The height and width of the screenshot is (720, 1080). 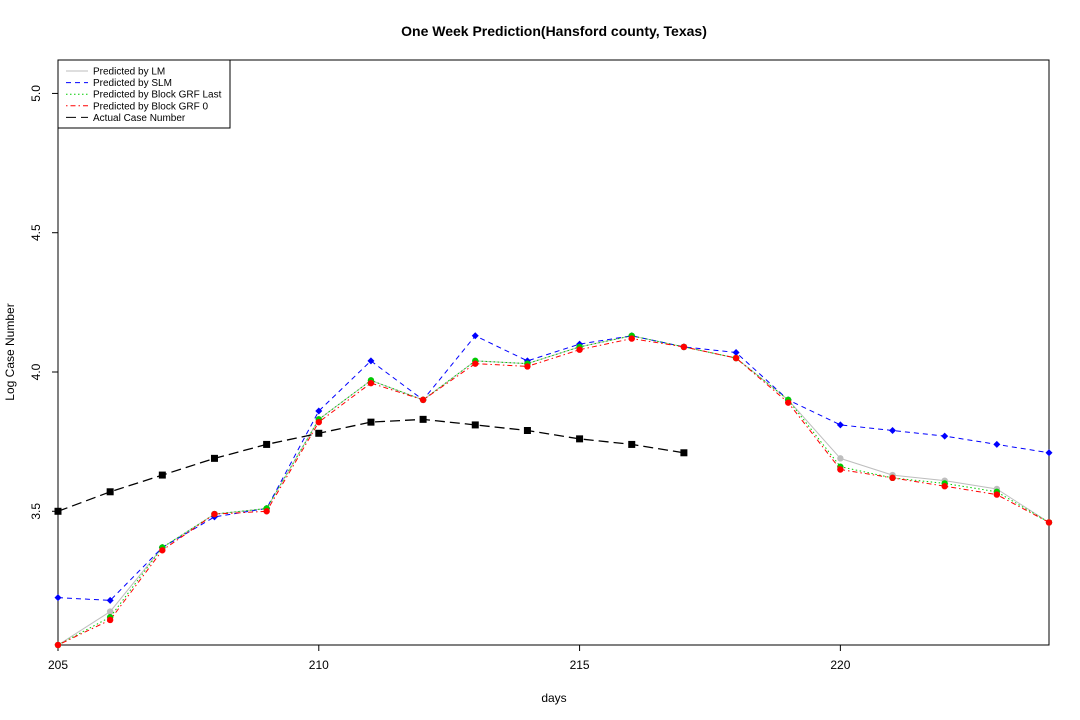 I want to click on x-axis-label: days, so click(x=553, y=698).